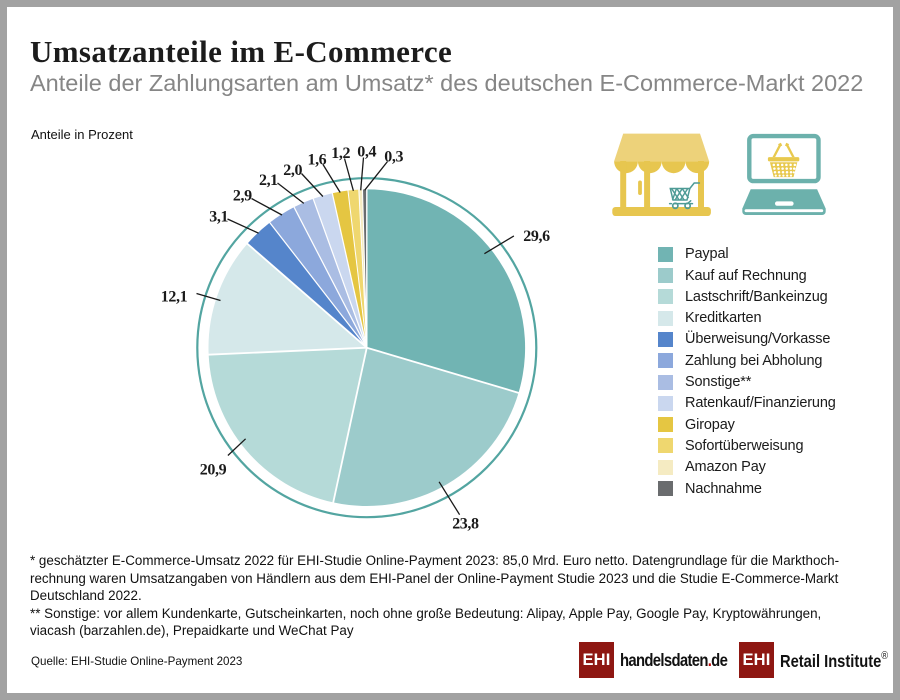  What do you see at coordinates (366, 152) in the screenshot?
I see `svg-text: 0,4` at bounding box center [366, 152].